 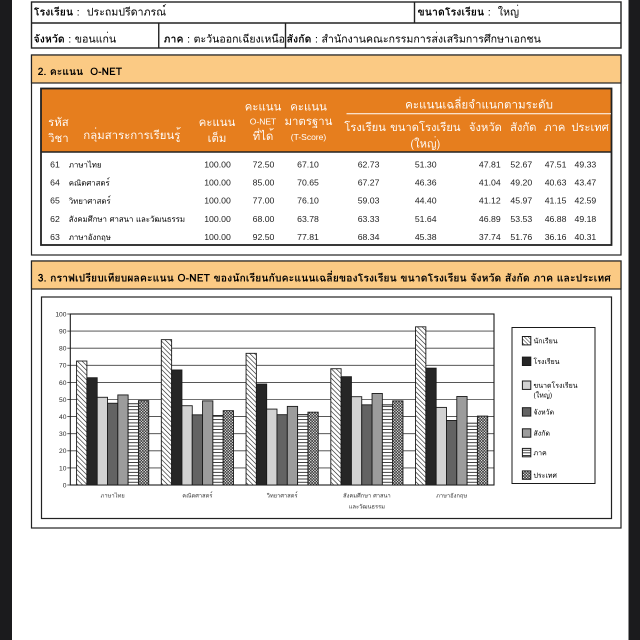 I want to click on svg-text: 67.10, so click(x=308, y=165).